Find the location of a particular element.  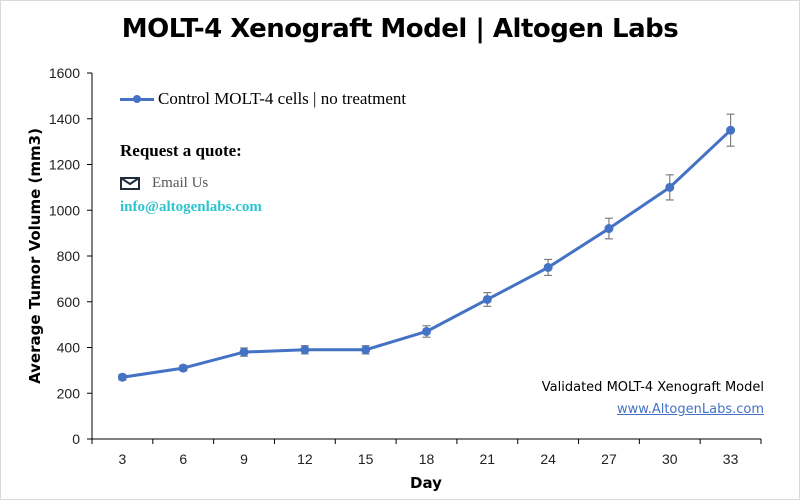

envelope-icon is located at coordinates (130, 183).